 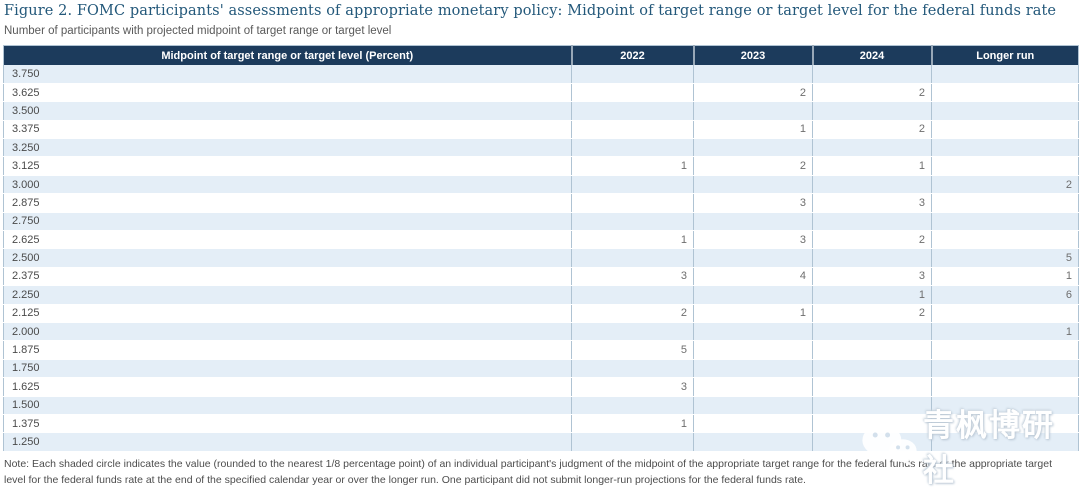 What do you see at coordinates (541, 387) in the screenshot?
I see `table-row: 1.625 3` at bounding box center [541, 387].